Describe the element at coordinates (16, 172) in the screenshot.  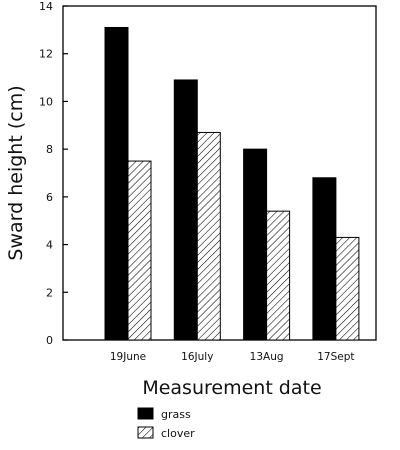
I see `y-axis-title: Sward height (cm)` at that location.